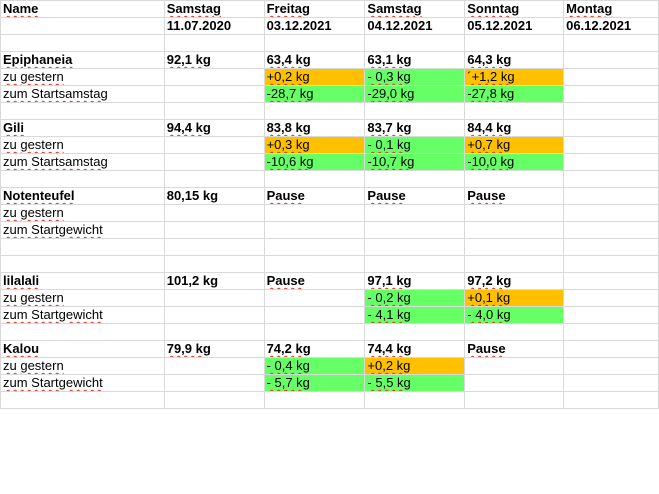 The width and height of the screenshot is (659, 494). I want to click on cell-day3: -10,0 kg, so click(514, 162).